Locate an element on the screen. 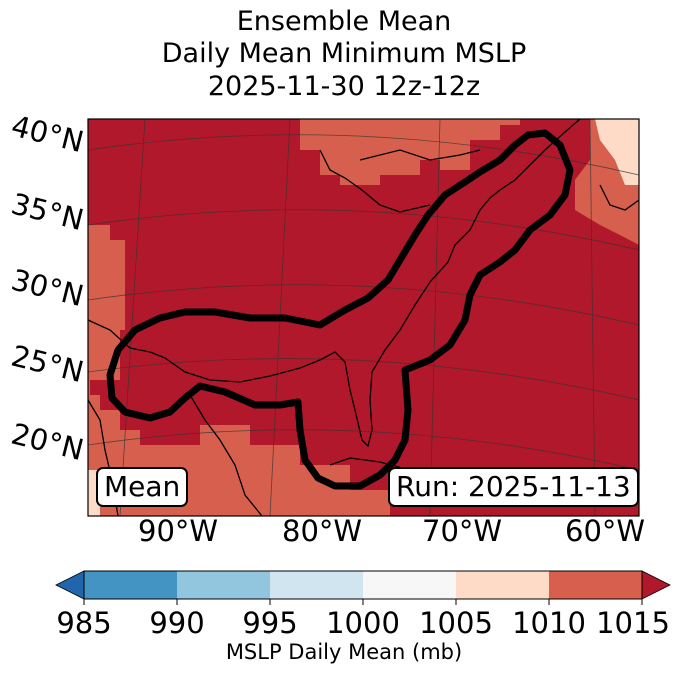 This screenshot has width=688, height=674. colorbar-tick-985: 985 is located at coordinates (84, 623).